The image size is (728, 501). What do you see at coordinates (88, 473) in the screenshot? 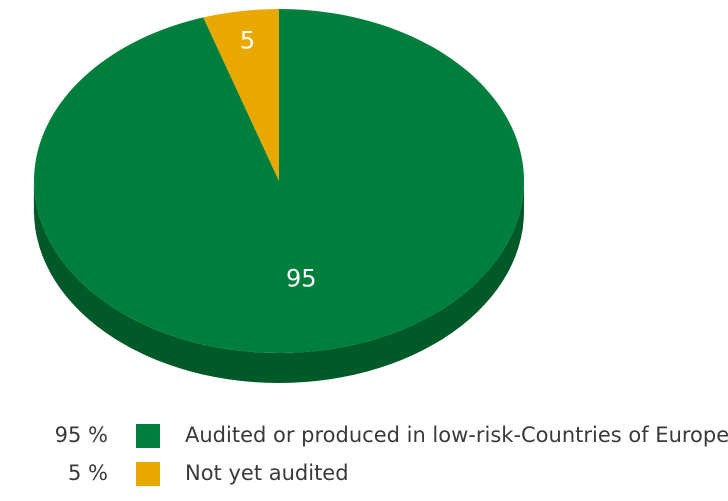
I see `legend-percent-not-audited: 5 %` at bounding box center [88, 473].